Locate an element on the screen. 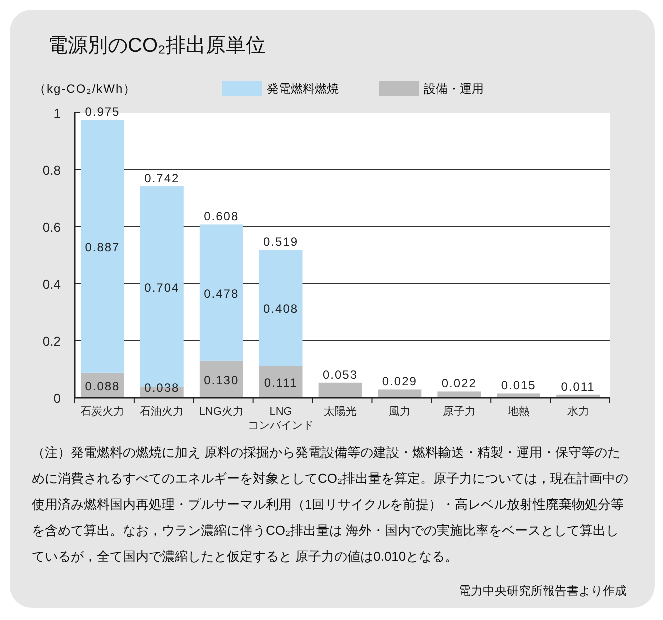  data-label: 0.130 is located at coordinates (222, 380).